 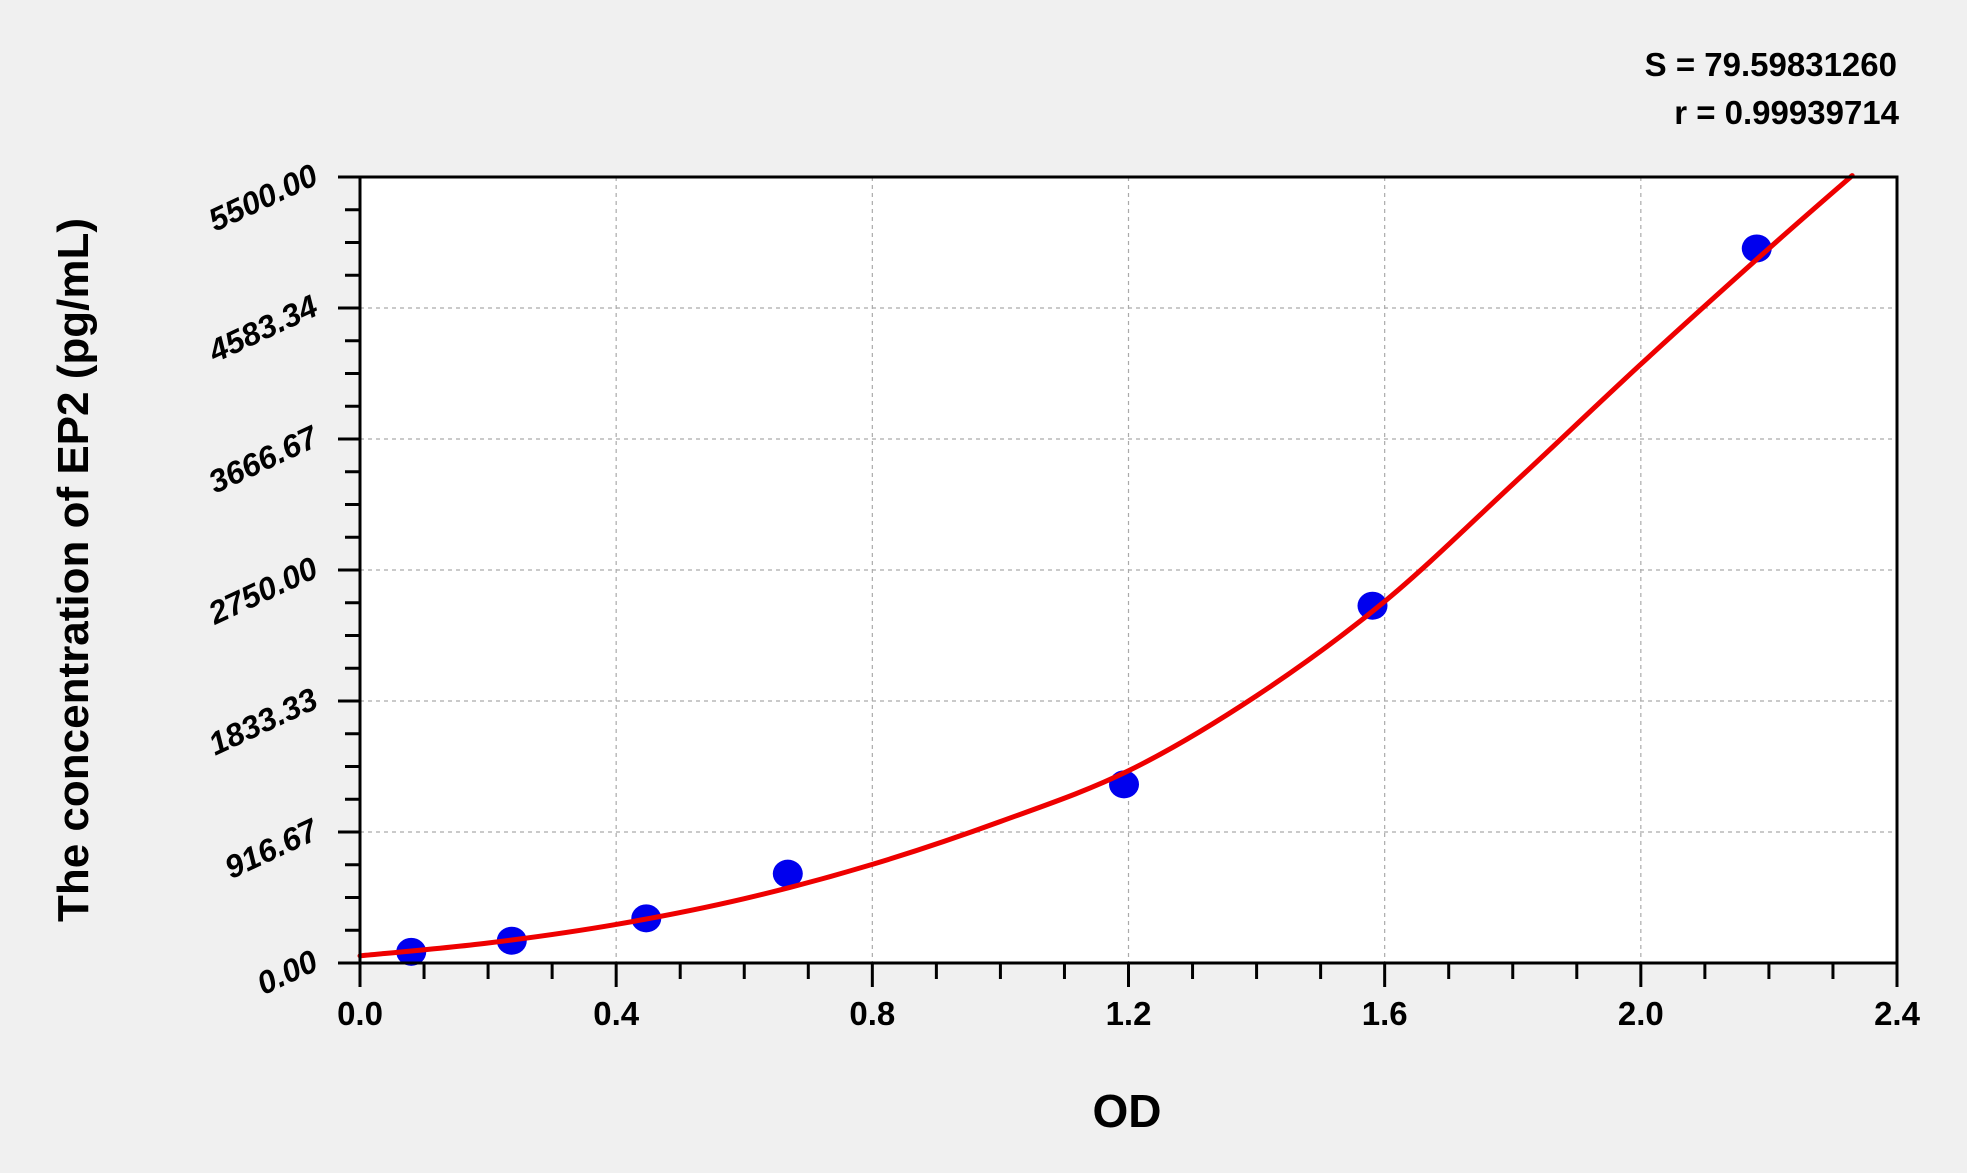 What do you see at coordinates (1127, 1111) in the screenshot?
I see `x-axis-label: OD` at bounding box center [1127, 1111].